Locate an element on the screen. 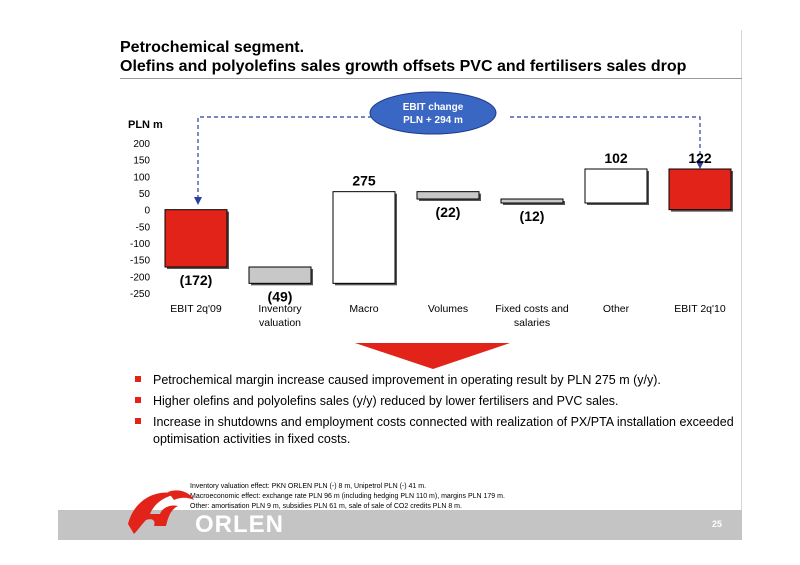  page-number: 25 is located at coordinates (716, 524).